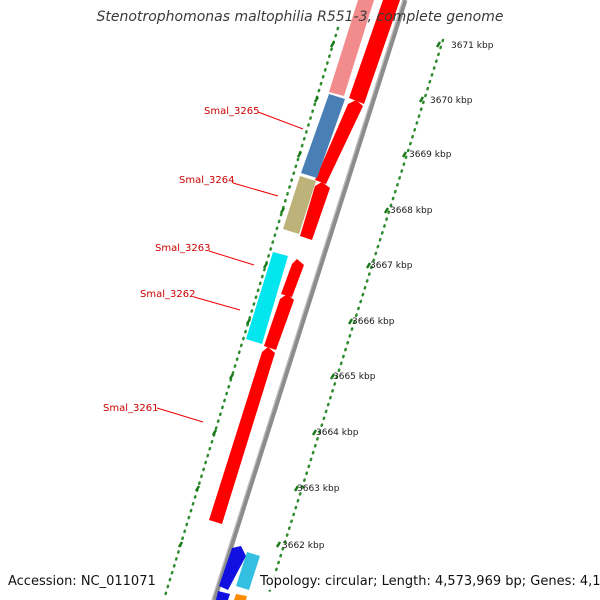 This screenshot has width=600, height=600. I want to click on gene-label: Smal_3262, so click(167, 294).